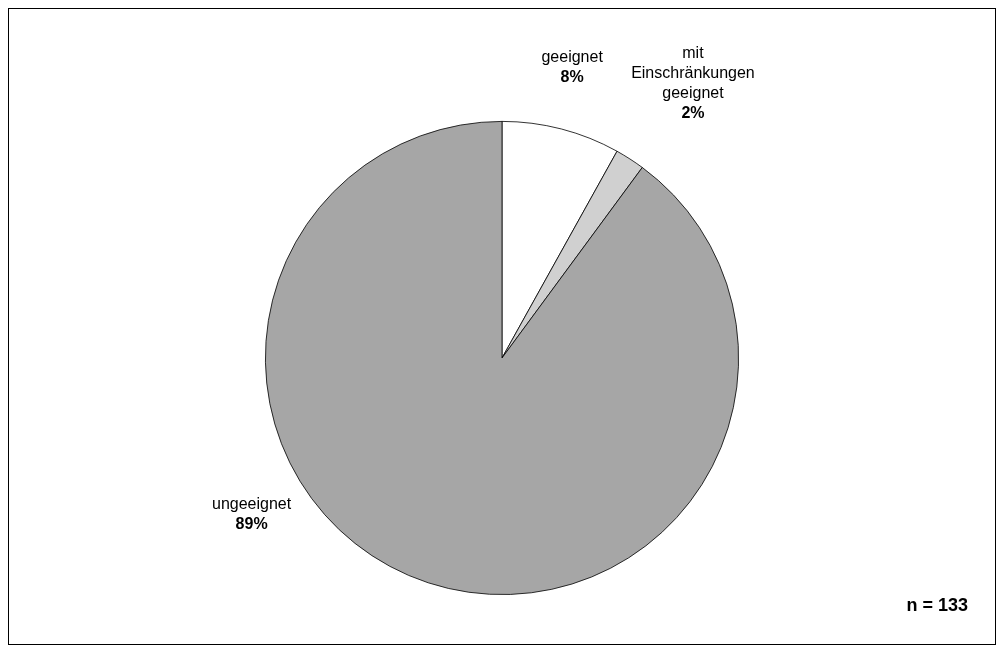 The image size is (1004, 653). What do you see at coordinates (937, 605) in the screenshot?
I see `text: n = 133` at bounding box center [937, 605].